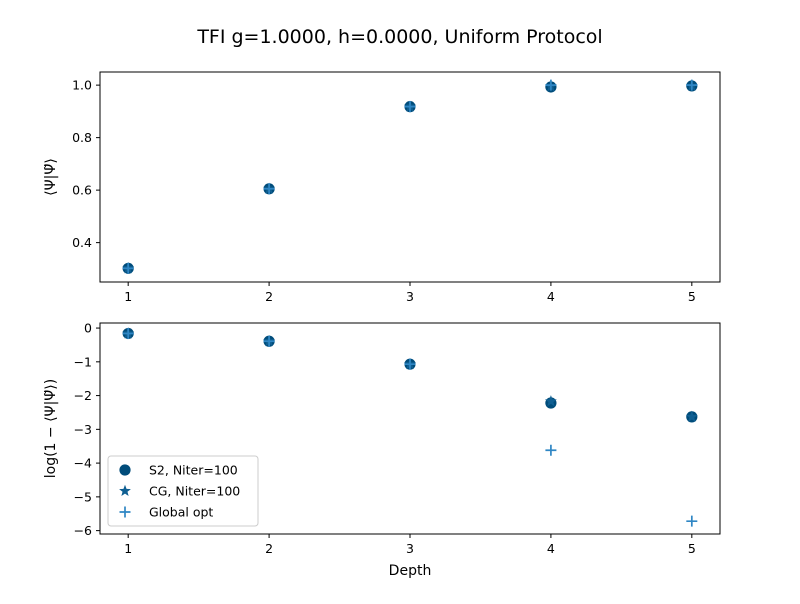 This screenshot has height=604, width=800. I want to click on y-tick-label: −6, so click(83, 530).